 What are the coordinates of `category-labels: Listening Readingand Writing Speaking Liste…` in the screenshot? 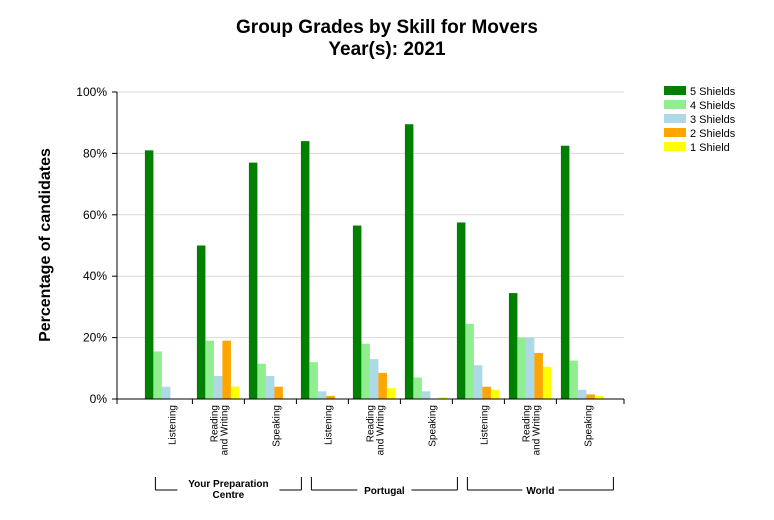 It's located at (384, 453).